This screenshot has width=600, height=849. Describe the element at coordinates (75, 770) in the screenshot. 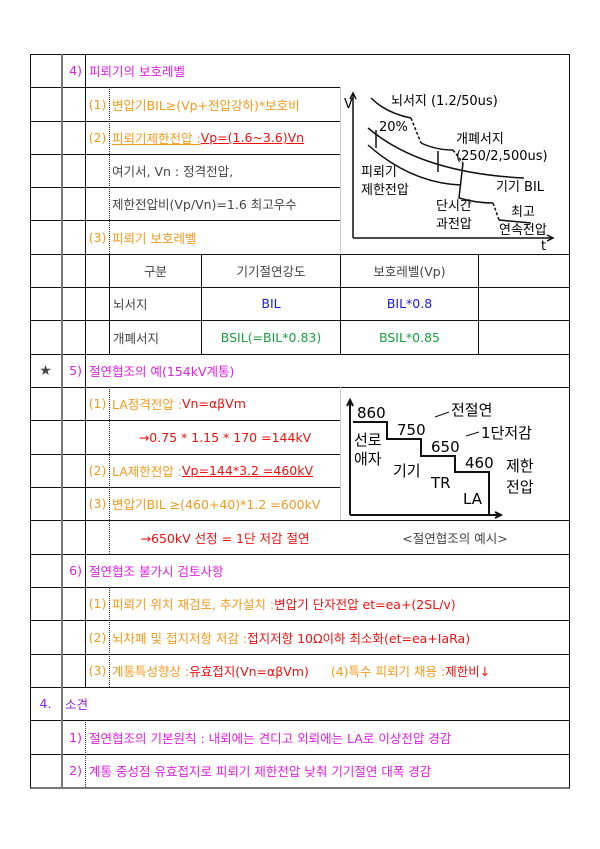

I see `item-number: 2)` at that location.